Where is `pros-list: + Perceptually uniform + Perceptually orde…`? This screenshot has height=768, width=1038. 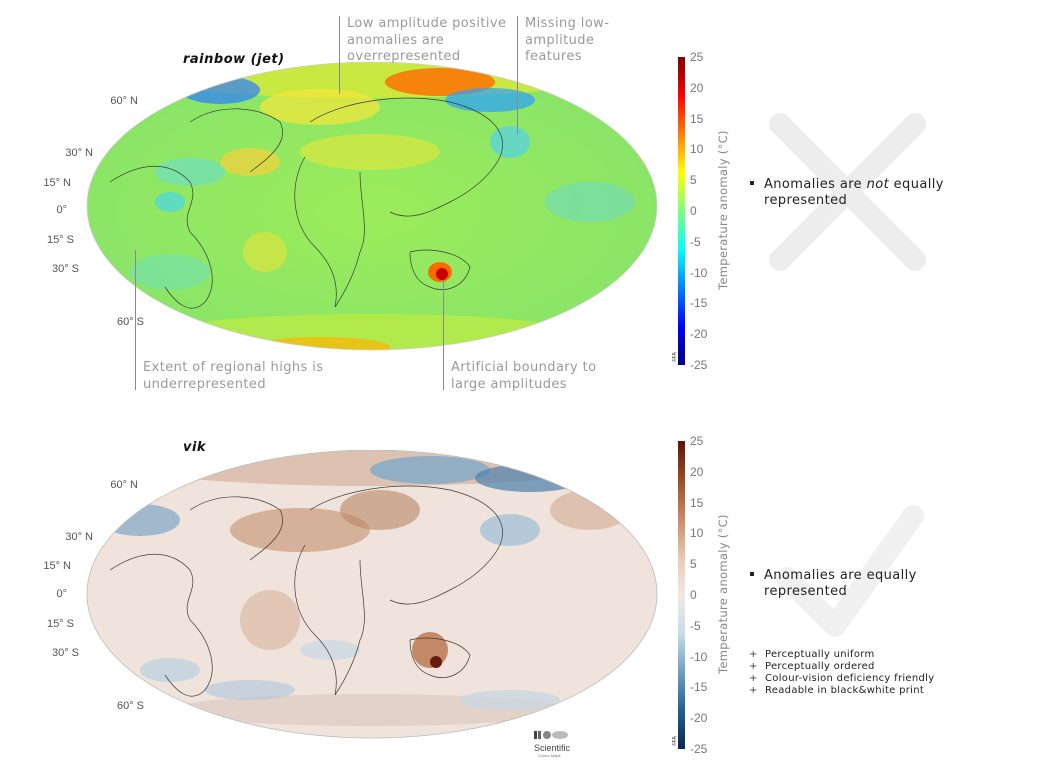 pros-list: + Perceptually uniform + Perceptually orde… is located at coordinates (869, 673).